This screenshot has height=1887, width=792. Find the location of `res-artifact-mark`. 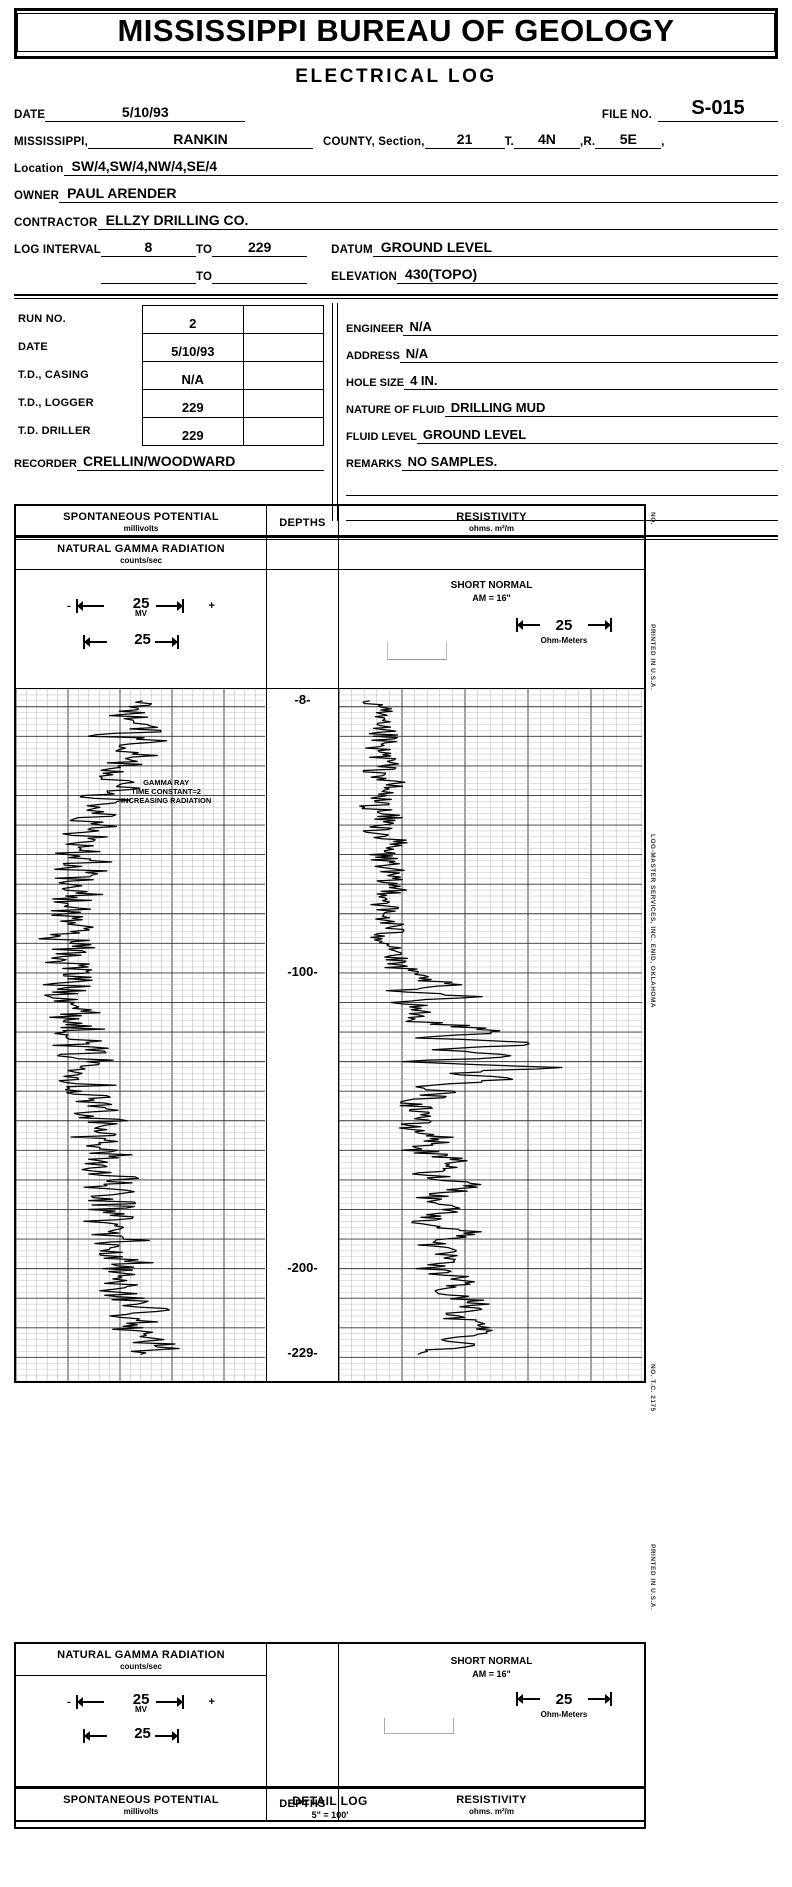

res-artifact-mark is located at coordinates (417, 651).